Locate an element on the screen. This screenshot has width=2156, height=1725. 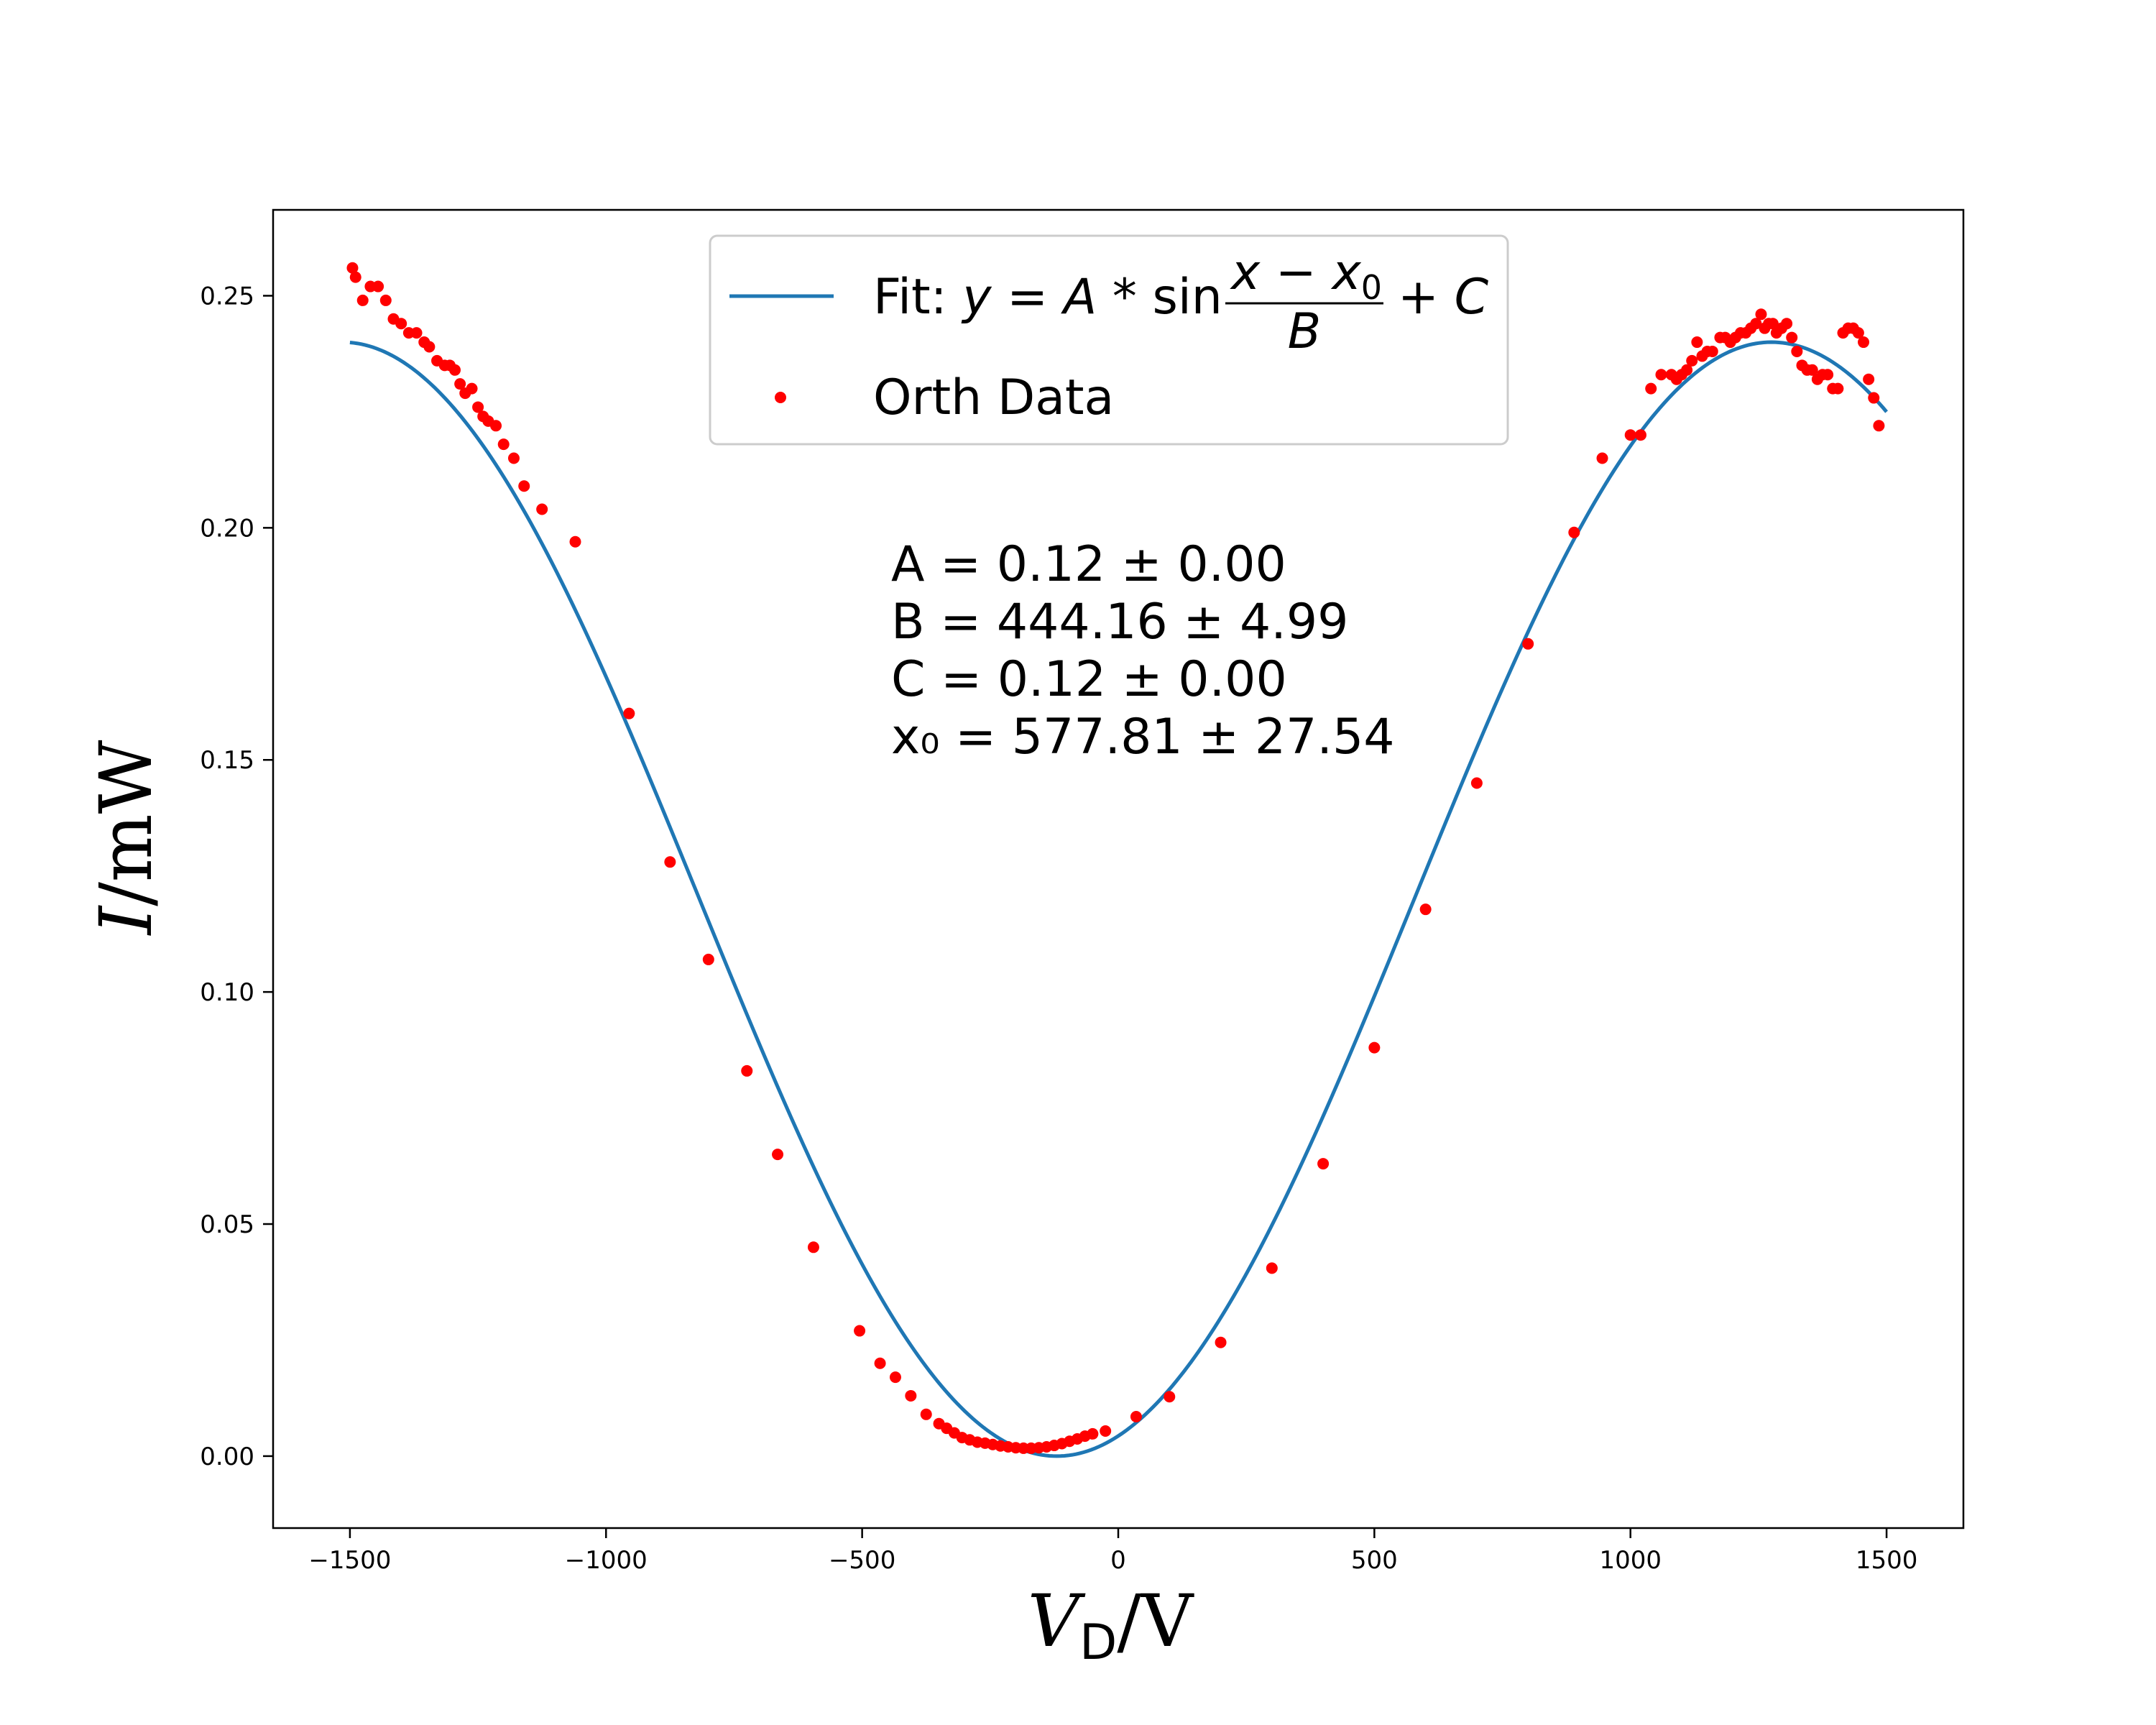
y-tick-label: 0.20 is located at coordinates (227, 528).